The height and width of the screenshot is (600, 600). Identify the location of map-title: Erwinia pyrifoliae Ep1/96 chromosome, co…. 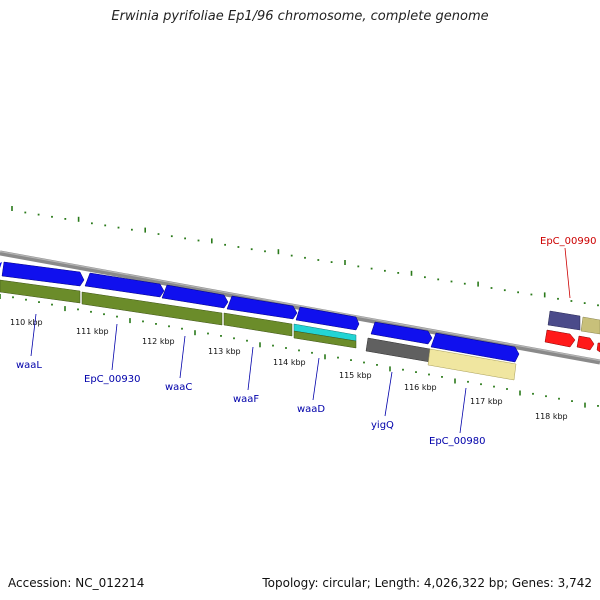
(300, 16).